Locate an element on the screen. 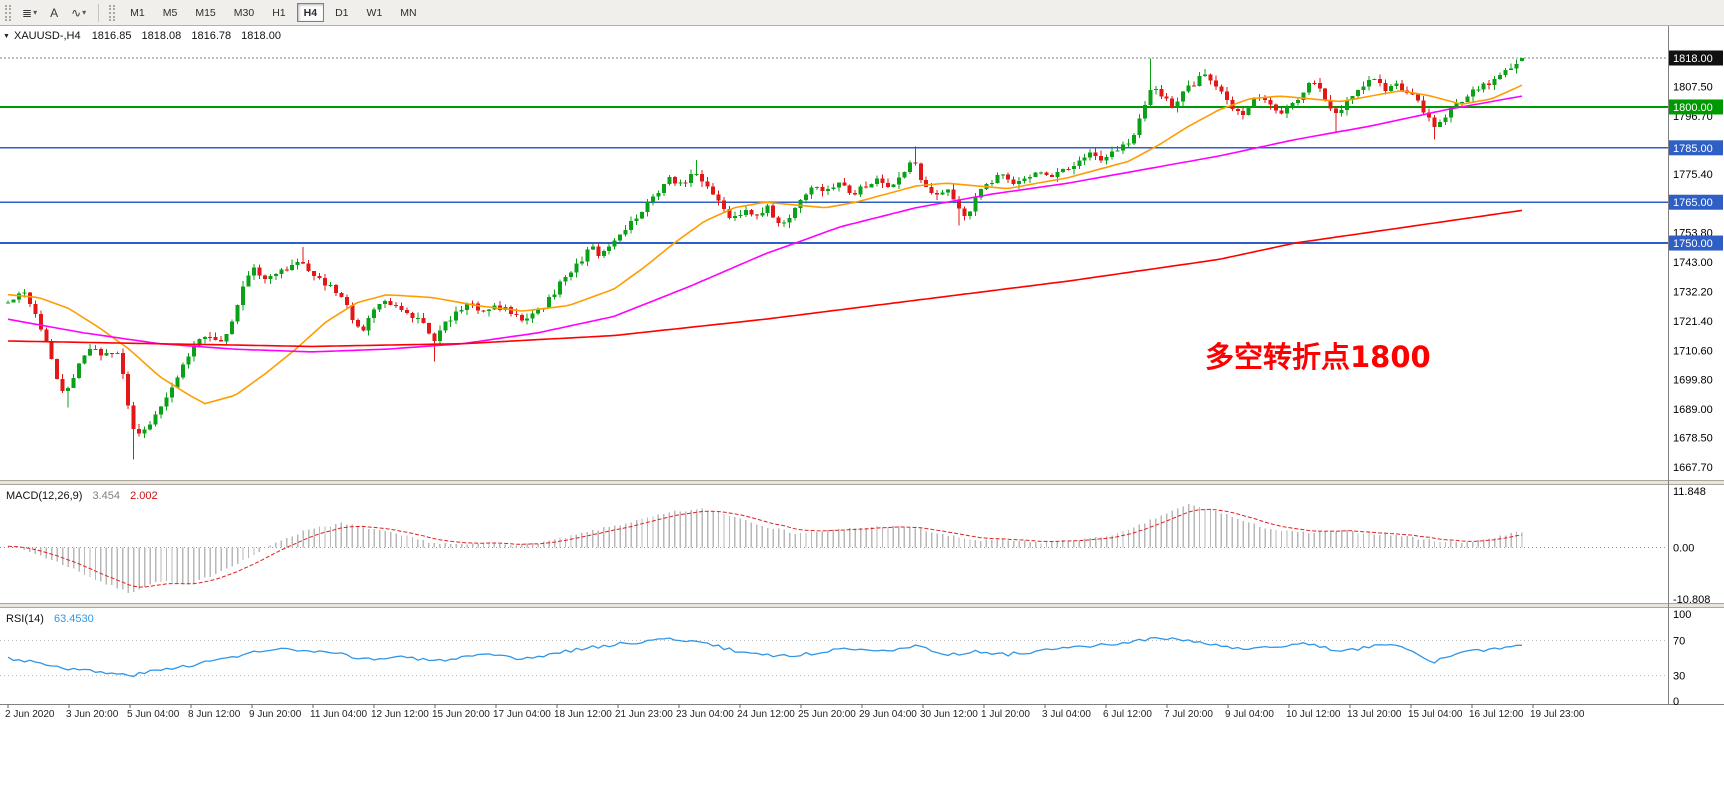 This screenshot has width=1724, height=791. text-label-tool-icon: A is located at coordinates (54, 13).